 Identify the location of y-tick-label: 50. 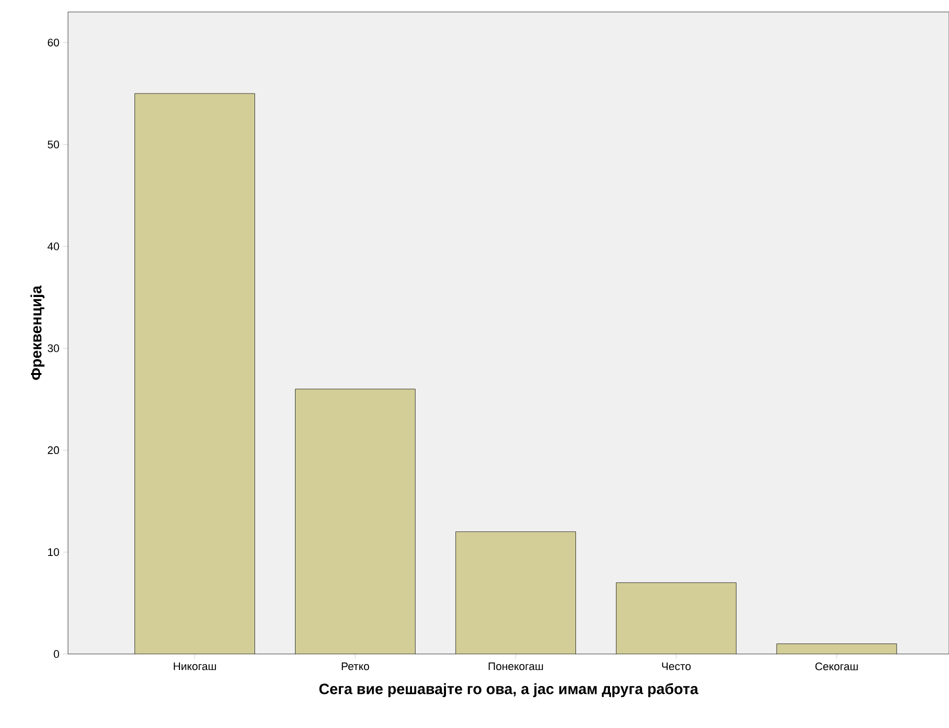
(54, 144).